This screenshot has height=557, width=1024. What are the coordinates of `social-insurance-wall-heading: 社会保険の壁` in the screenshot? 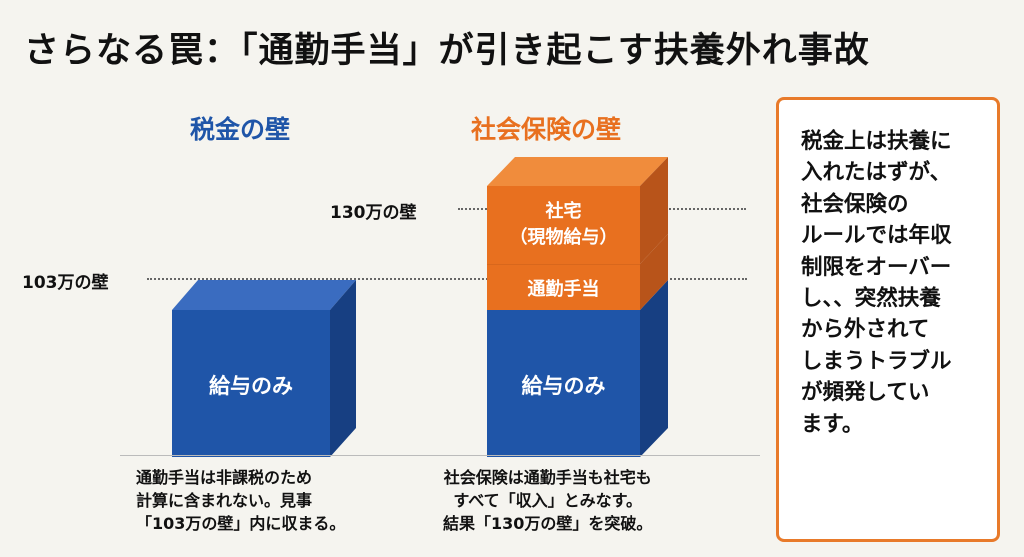 It's located at (546, 129).